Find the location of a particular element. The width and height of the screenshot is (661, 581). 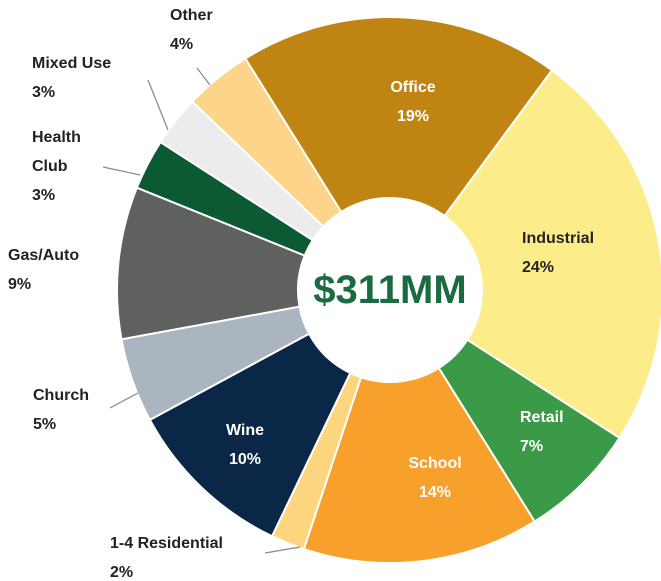

slice-label: School 14% is located at coordinates (435, 478).